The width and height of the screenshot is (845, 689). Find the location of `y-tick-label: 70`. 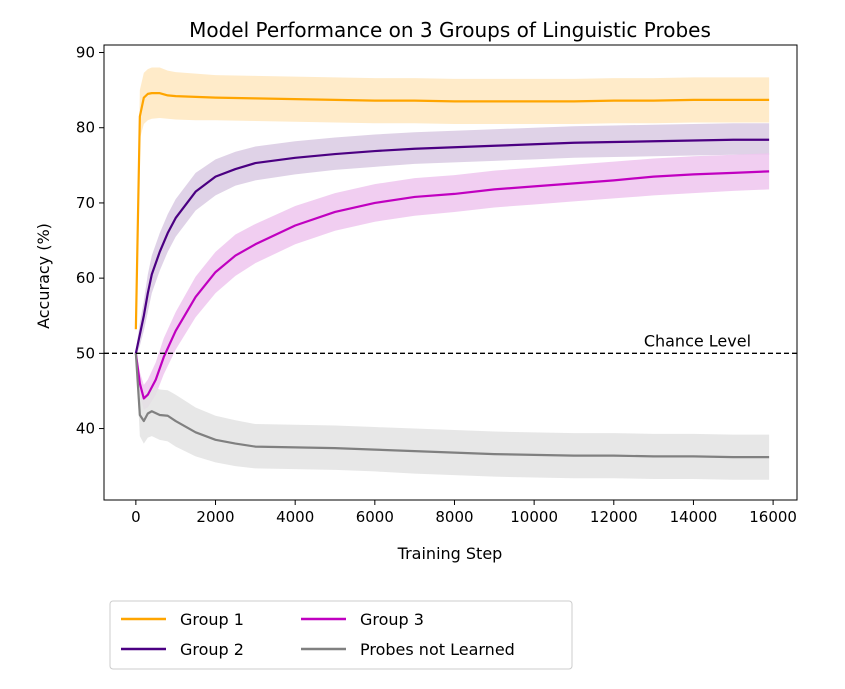

y-tick-label: 70 is located at coordinates (85, 203).